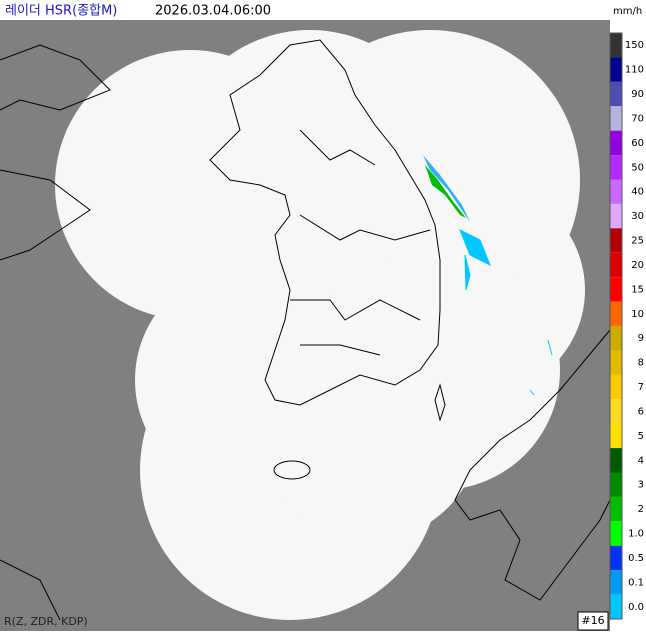  What do you see at coordinates (637, 289) in the screenshot?
I see `legend-label: 15` at bounding box center [637, 289].